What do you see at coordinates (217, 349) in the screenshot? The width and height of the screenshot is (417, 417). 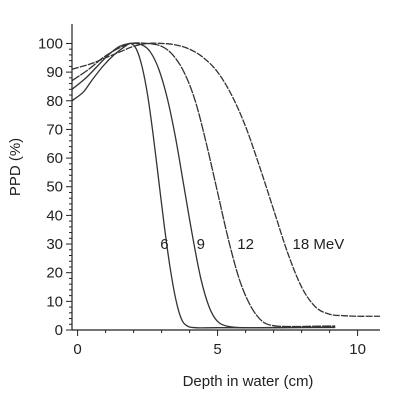 I see `x-tick-label: 5` at bounding box center [217, 349].